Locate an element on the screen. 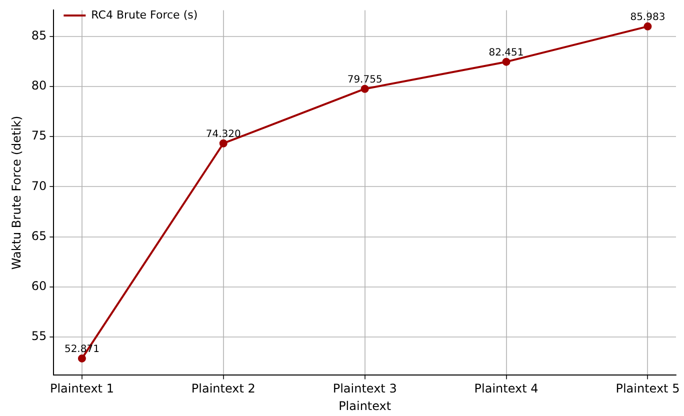  data-label: 82.451 is located at coordinates (506, 52).